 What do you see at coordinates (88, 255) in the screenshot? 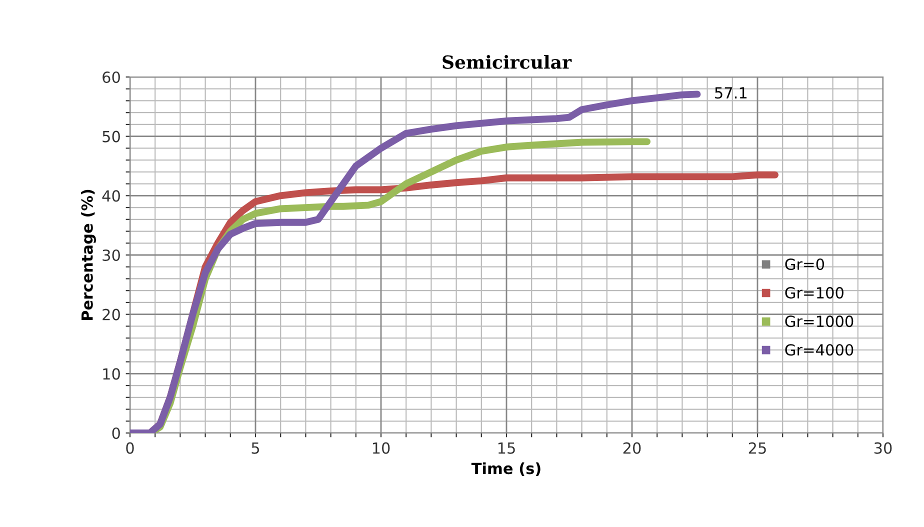
I see `y-axis-title: Percentage (%)` at bounding box center [88, 255].